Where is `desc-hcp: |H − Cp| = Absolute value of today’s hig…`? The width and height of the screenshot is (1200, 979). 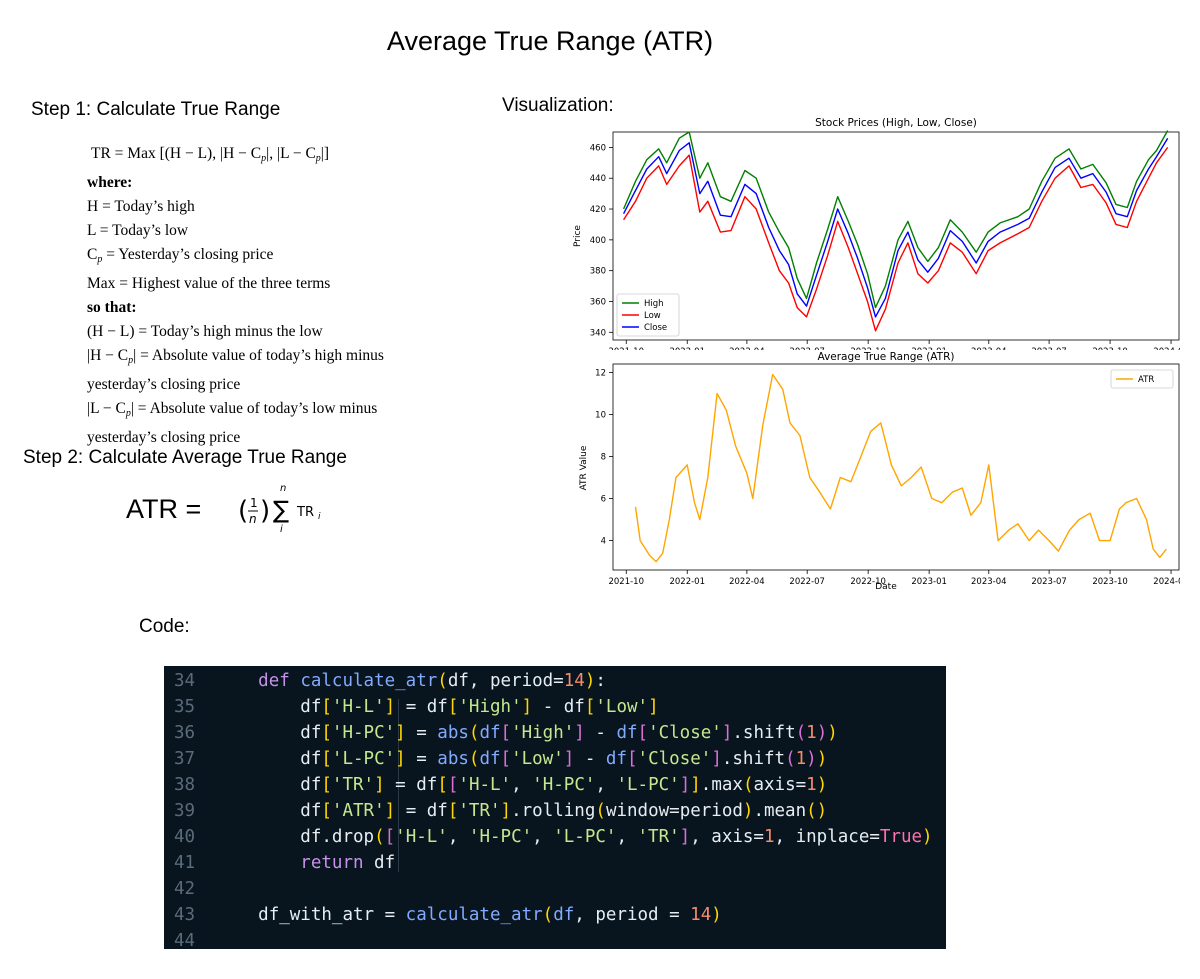
desc-hcp: |H − Cp| = Absolute value of today’s hig… is located at coordinates (235, 356).